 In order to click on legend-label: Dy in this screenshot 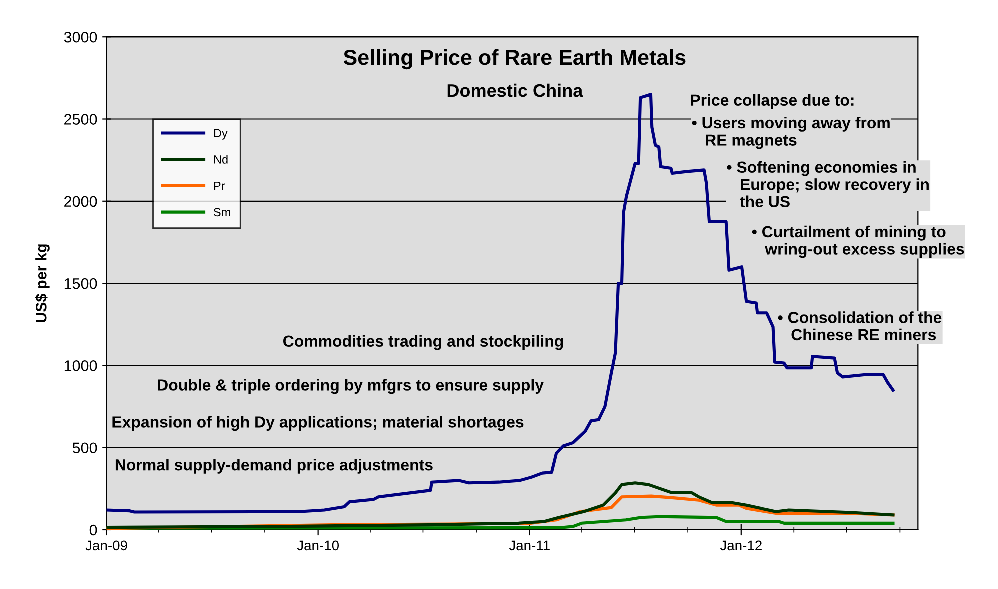, I will do `click(221, 134)`.